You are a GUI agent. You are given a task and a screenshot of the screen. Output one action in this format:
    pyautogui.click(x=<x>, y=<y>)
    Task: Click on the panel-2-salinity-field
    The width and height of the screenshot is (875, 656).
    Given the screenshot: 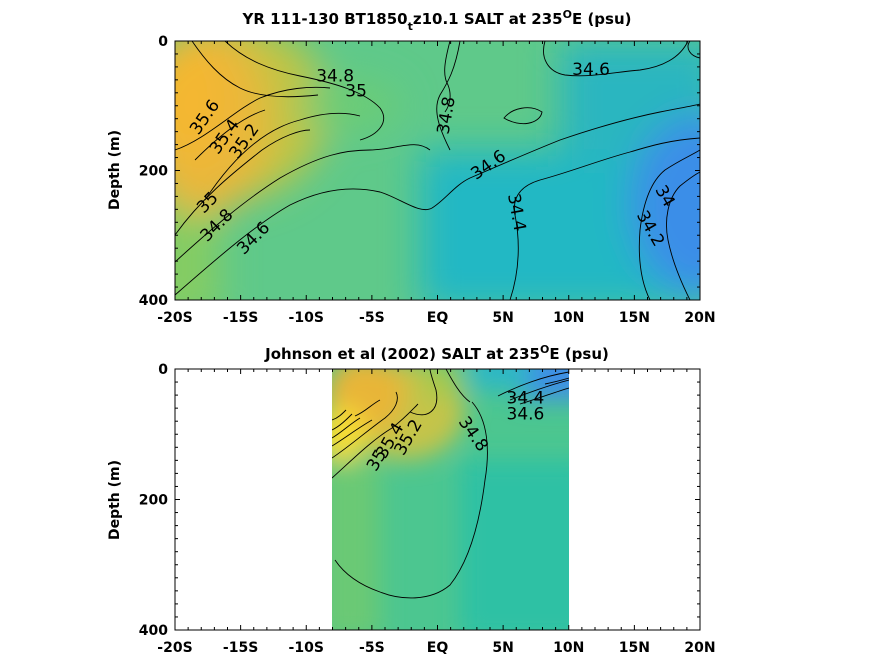 What is the action you would take?
    pyautogui.click(x=450, y=499)
    